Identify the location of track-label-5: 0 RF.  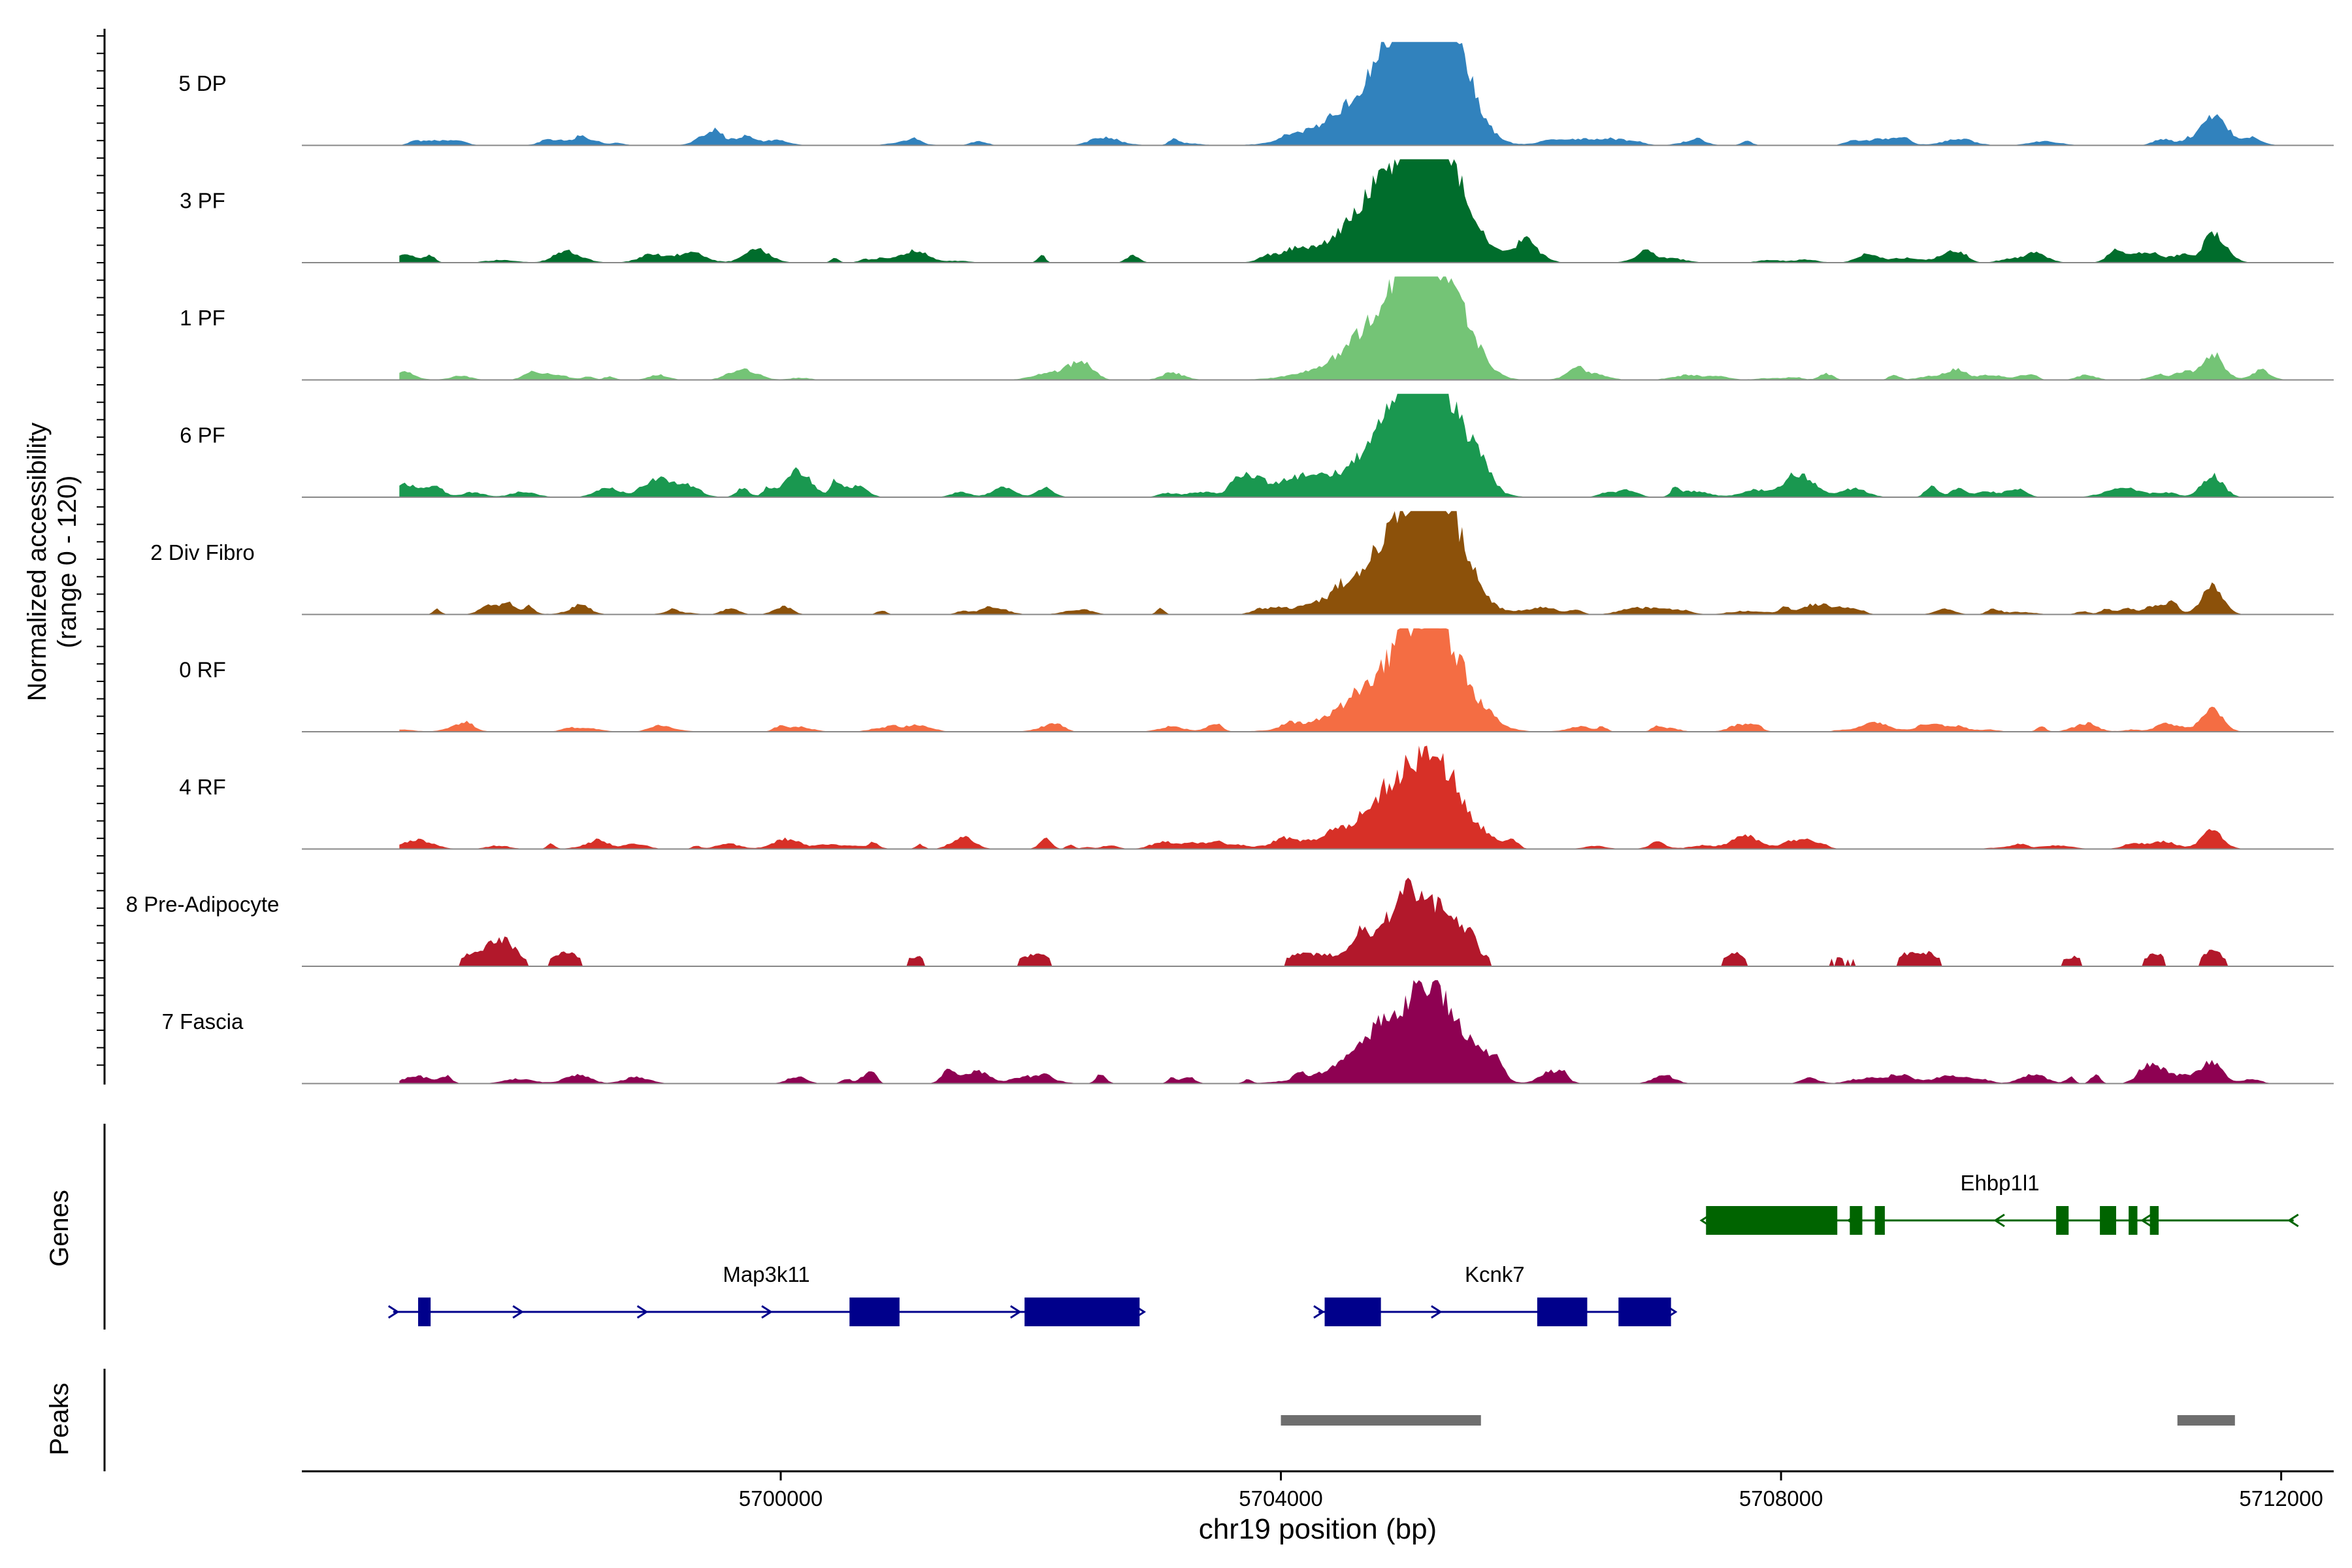
(202, 670).